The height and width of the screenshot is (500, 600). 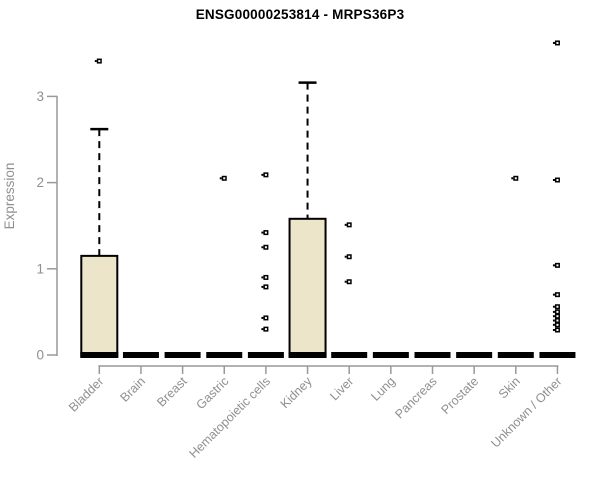 What do you see at coordinates (99, 355) in the screenshot?
I see `median-bladder` at bounding box center [99, 355].